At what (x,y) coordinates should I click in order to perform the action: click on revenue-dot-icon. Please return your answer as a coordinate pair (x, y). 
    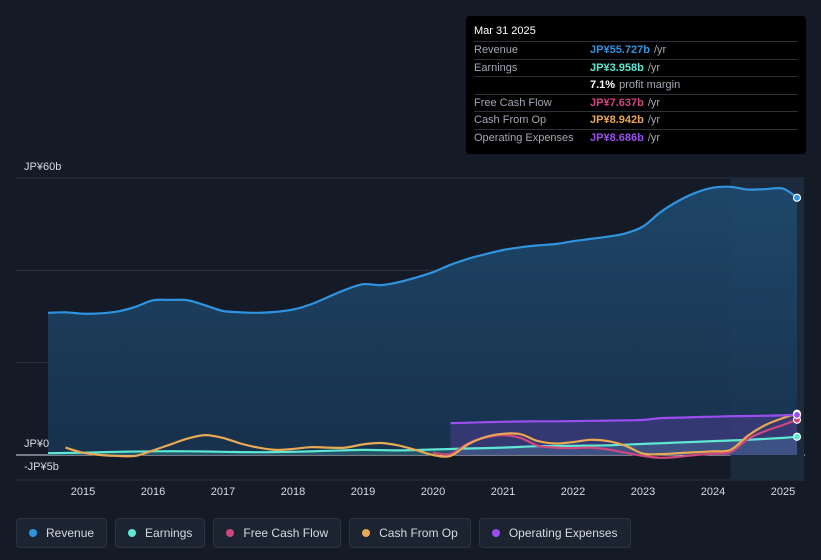
    Looking at the image, I should click on (33, 533).